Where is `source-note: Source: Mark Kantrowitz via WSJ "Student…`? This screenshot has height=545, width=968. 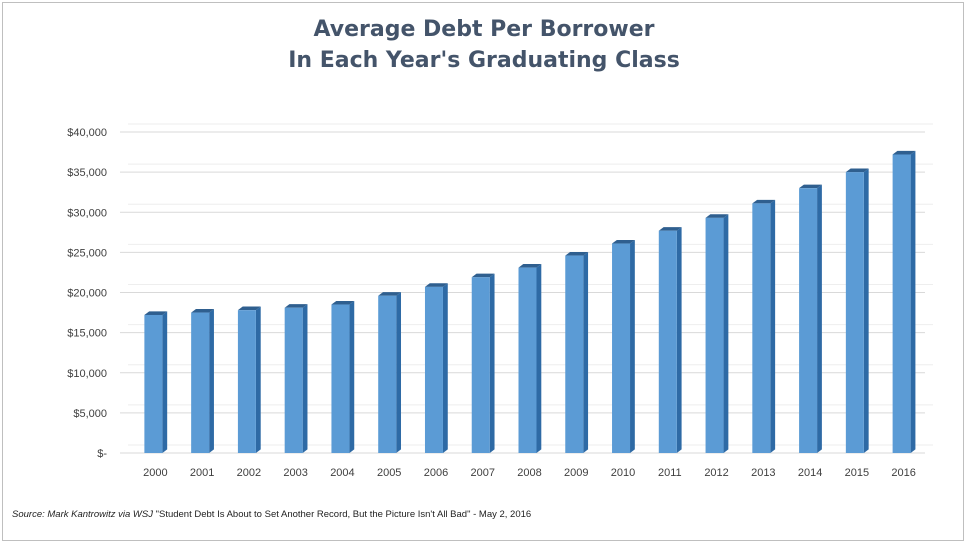 source-note: Source: Mark Kantrowitz via WSJ "Student… is located at coordinates (271, 514).